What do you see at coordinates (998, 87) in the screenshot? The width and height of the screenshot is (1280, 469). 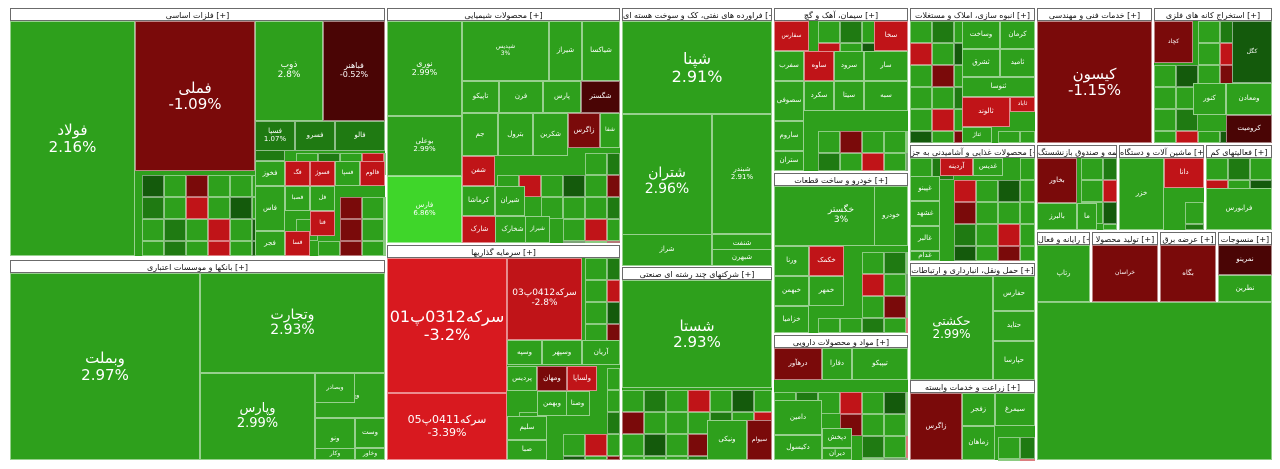 I see `stock-cell: ثنوسا` at bounding box center [998, 87].